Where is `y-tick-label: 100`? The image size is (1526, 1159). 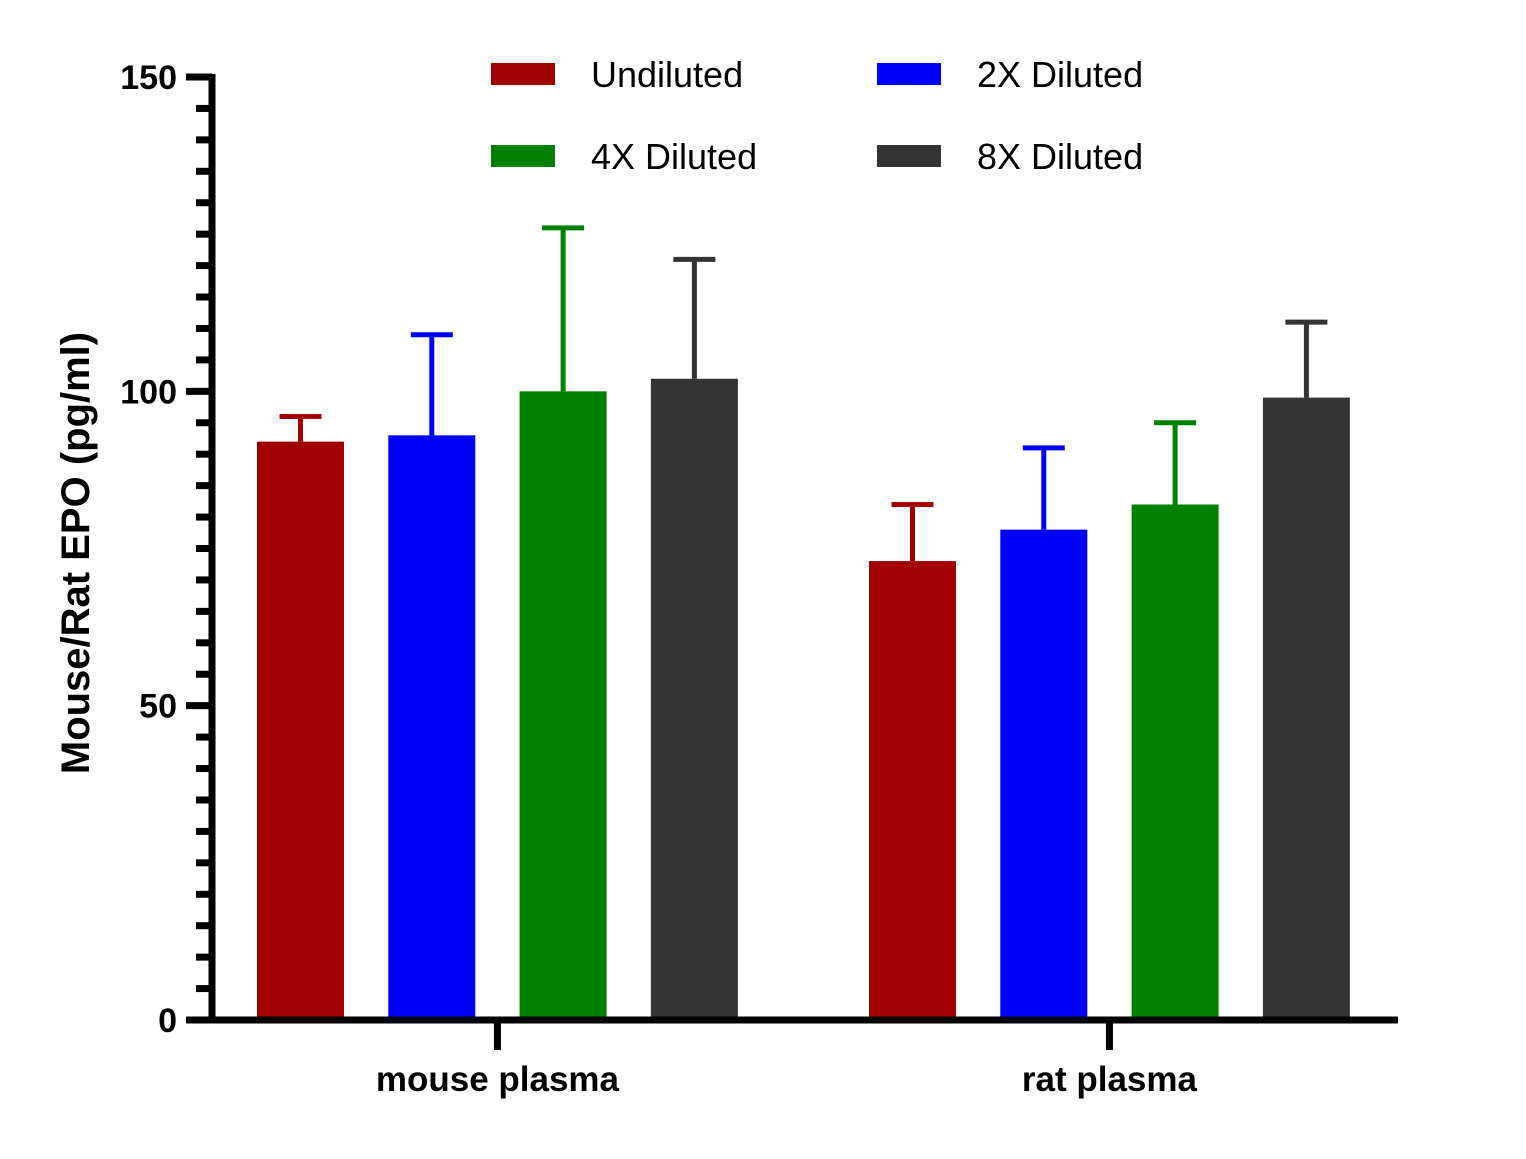
y-tick-label: 100 is located at coordinates (148, 392).